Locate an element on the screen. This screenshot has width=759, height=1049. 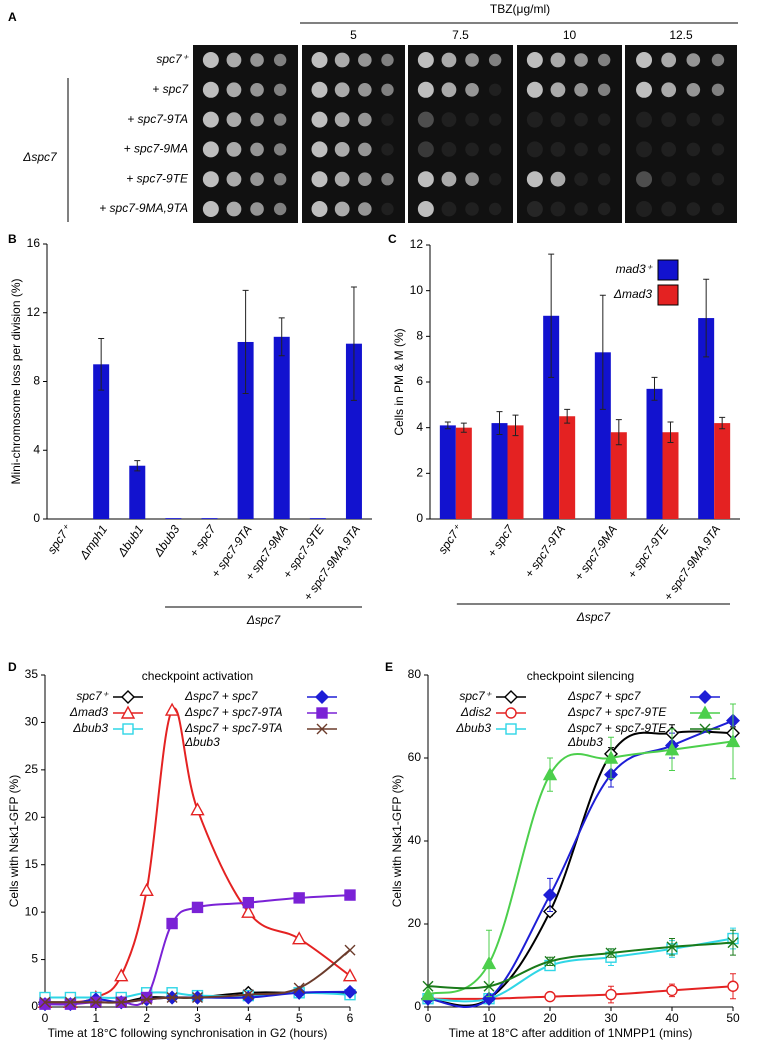
x-tick-label: 1 is located at coordinates (95, 1018).